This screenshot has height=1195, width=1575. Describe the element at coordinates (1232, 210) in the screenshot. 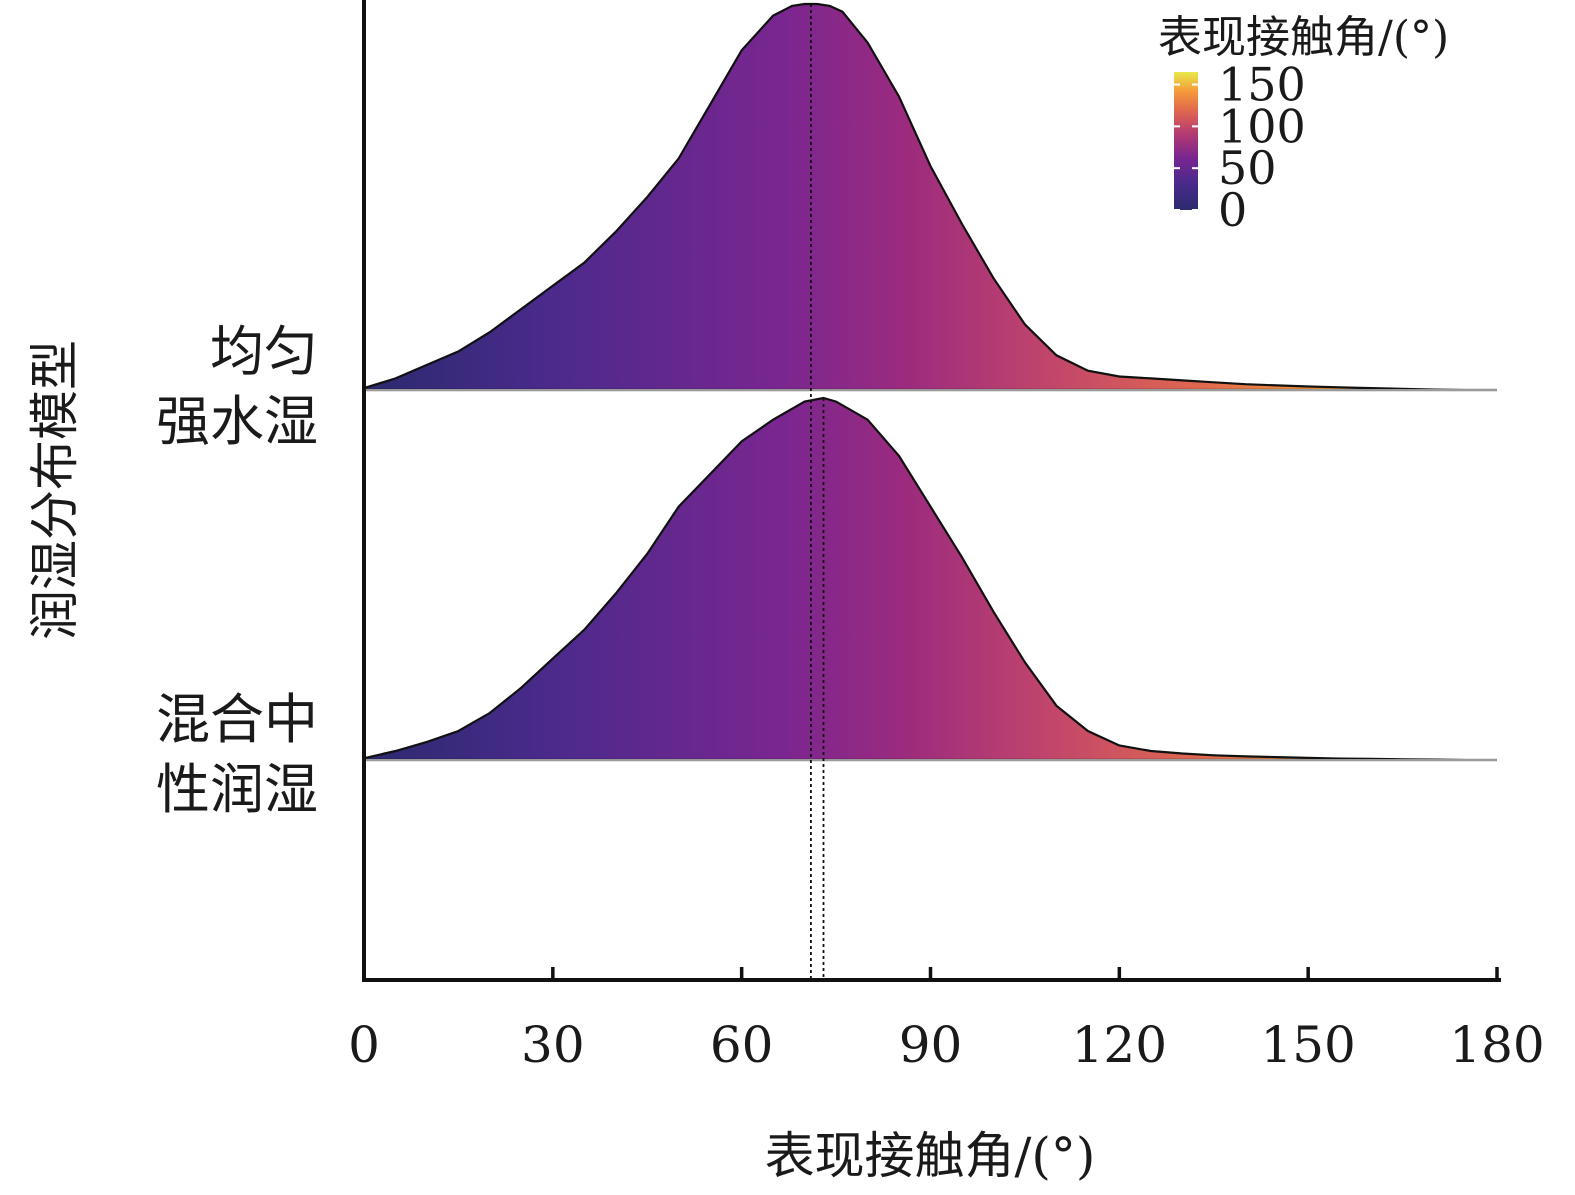

I see `colorbar-tick-label: 0` at that location.